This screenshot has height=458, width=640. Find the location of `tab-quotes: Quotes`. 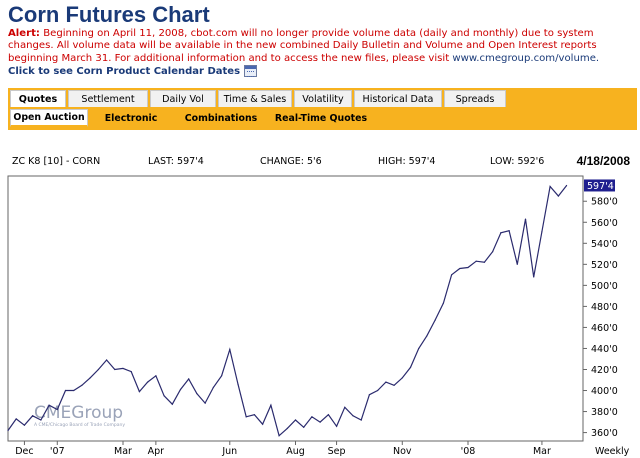

tab-quotes: Quotes is located at coordinates (38, 98).